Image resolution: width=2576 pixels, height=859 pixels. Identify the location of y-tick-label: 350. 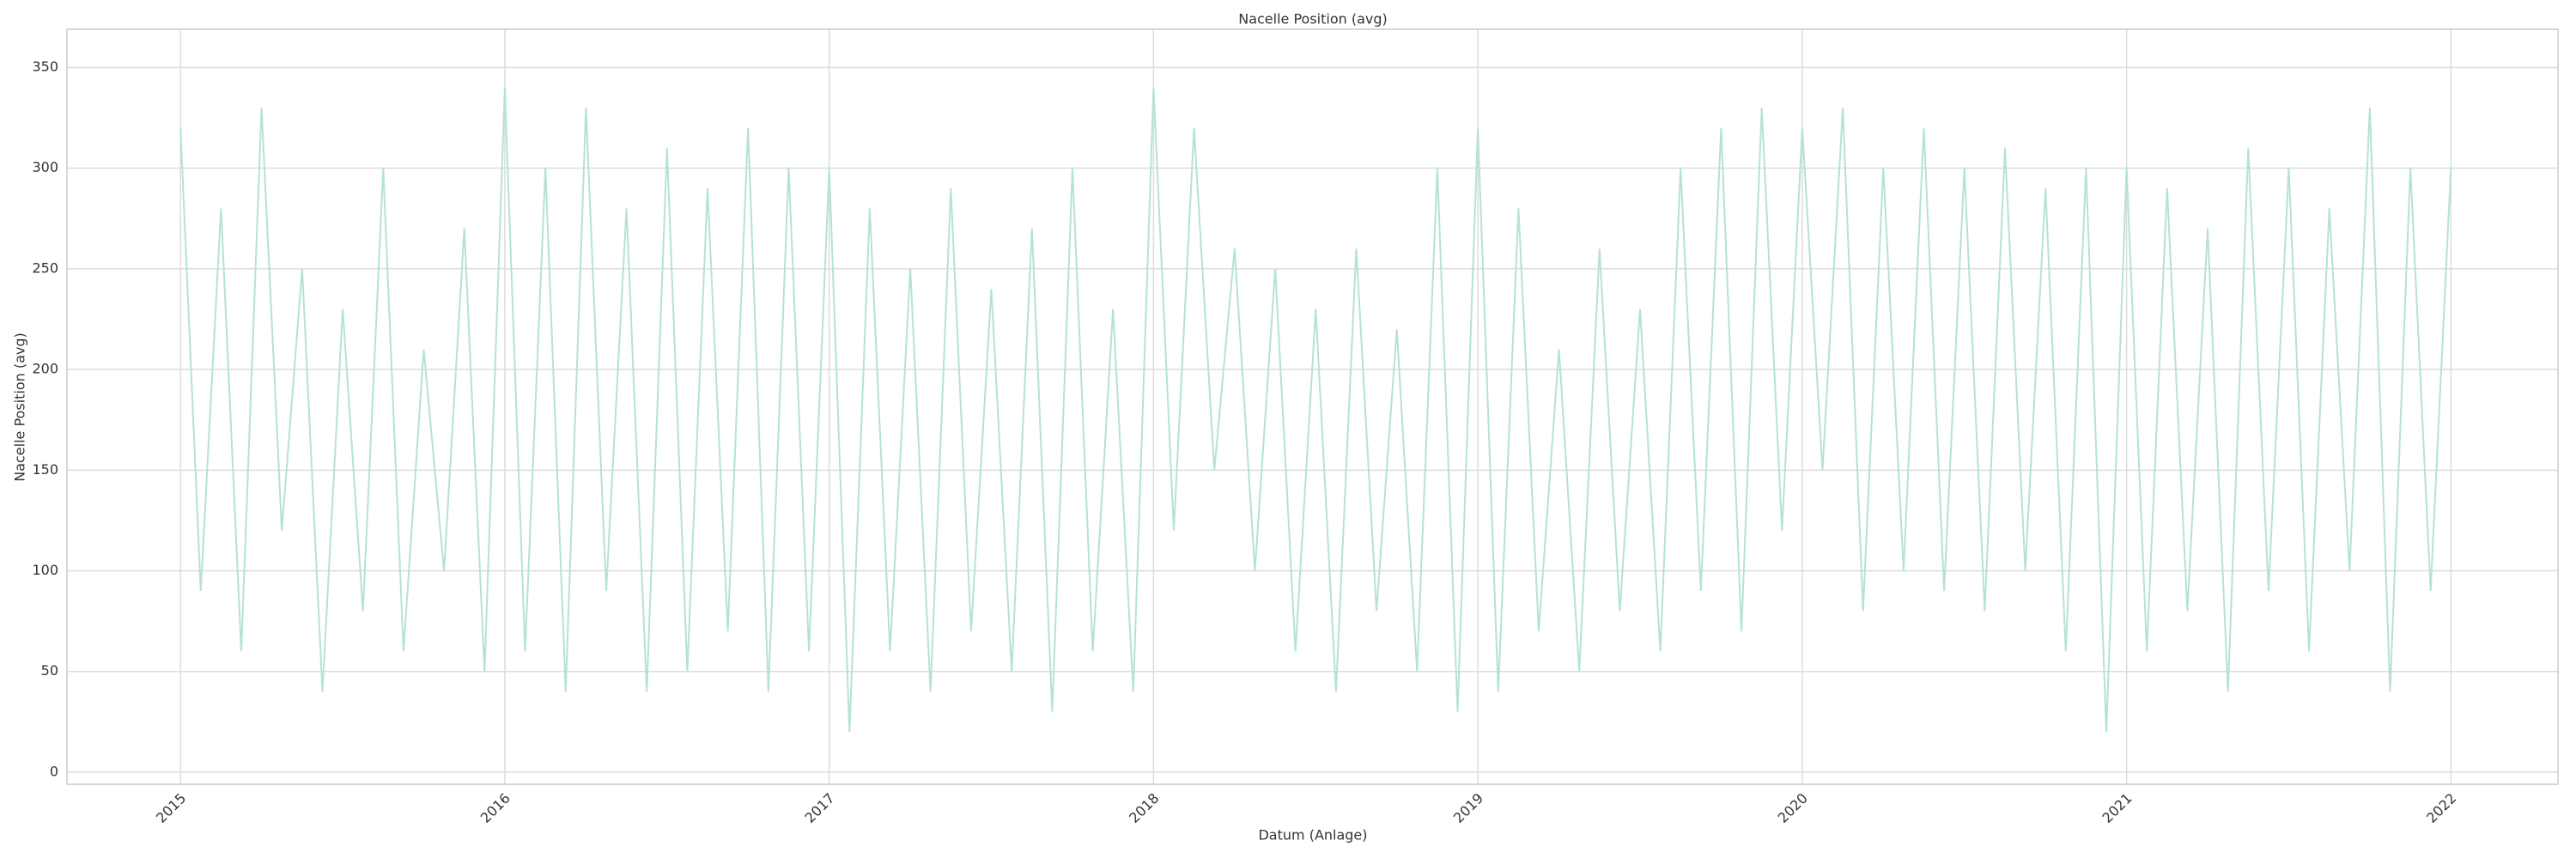
(45, 66).